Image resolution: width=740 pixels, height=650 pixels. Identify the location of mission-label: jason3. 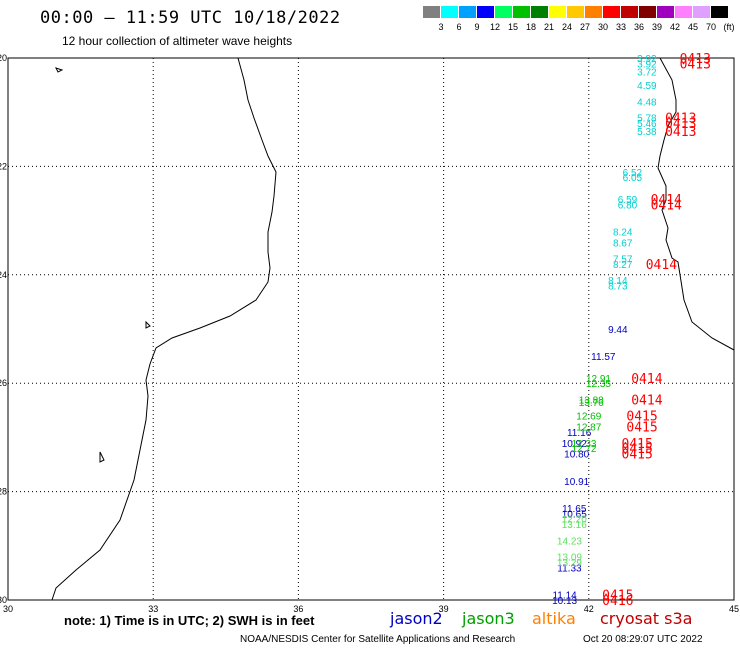
(488, 618).